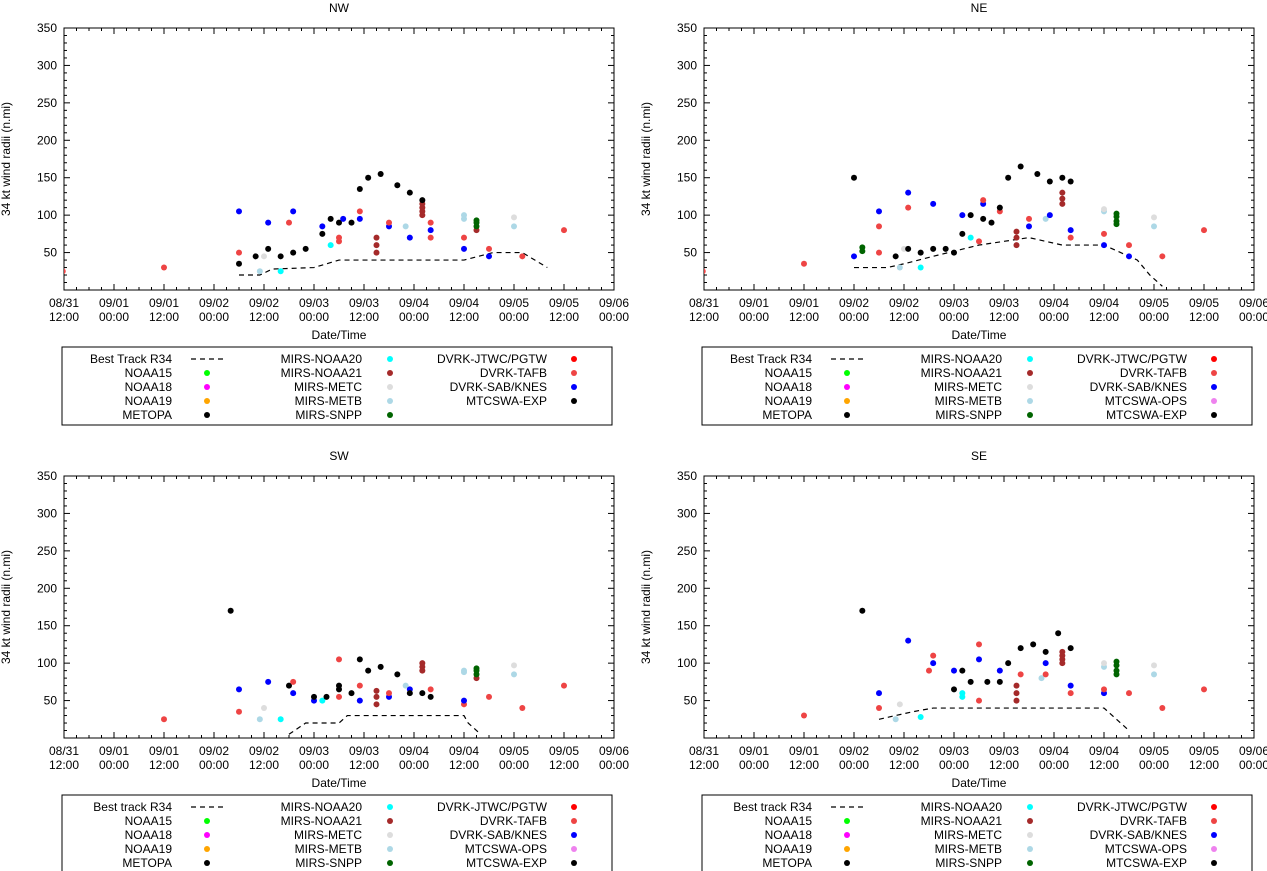  Describe the element at coordinates (968, 835) in the screenshot. I see `legend-label: MIRS-METC` at that location.